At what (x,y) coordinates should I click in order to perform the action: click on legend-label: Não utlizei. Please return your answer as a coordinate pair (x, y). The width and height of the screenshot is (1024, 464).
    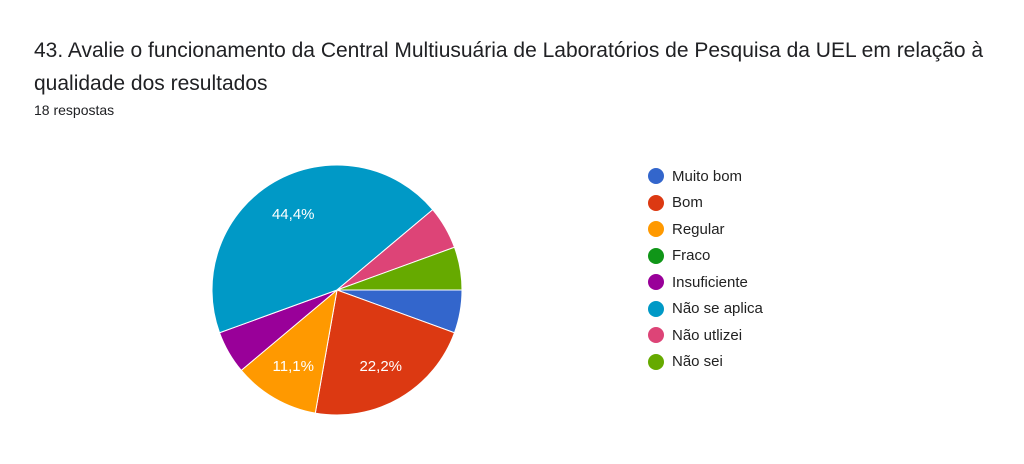
    Looking at the image, I should click on (707, 335).